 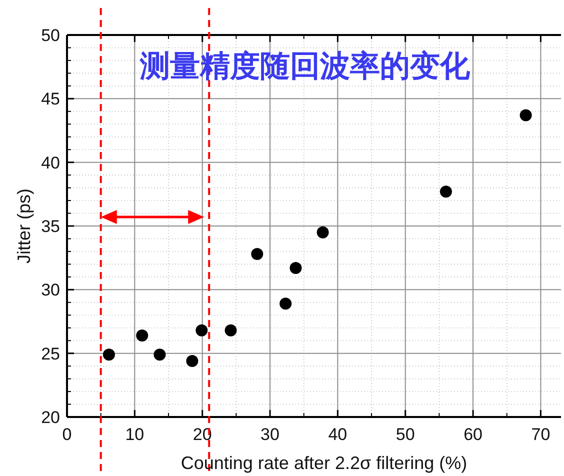 I want to click on x-tick-label: 40, so click(x=338, y=434).